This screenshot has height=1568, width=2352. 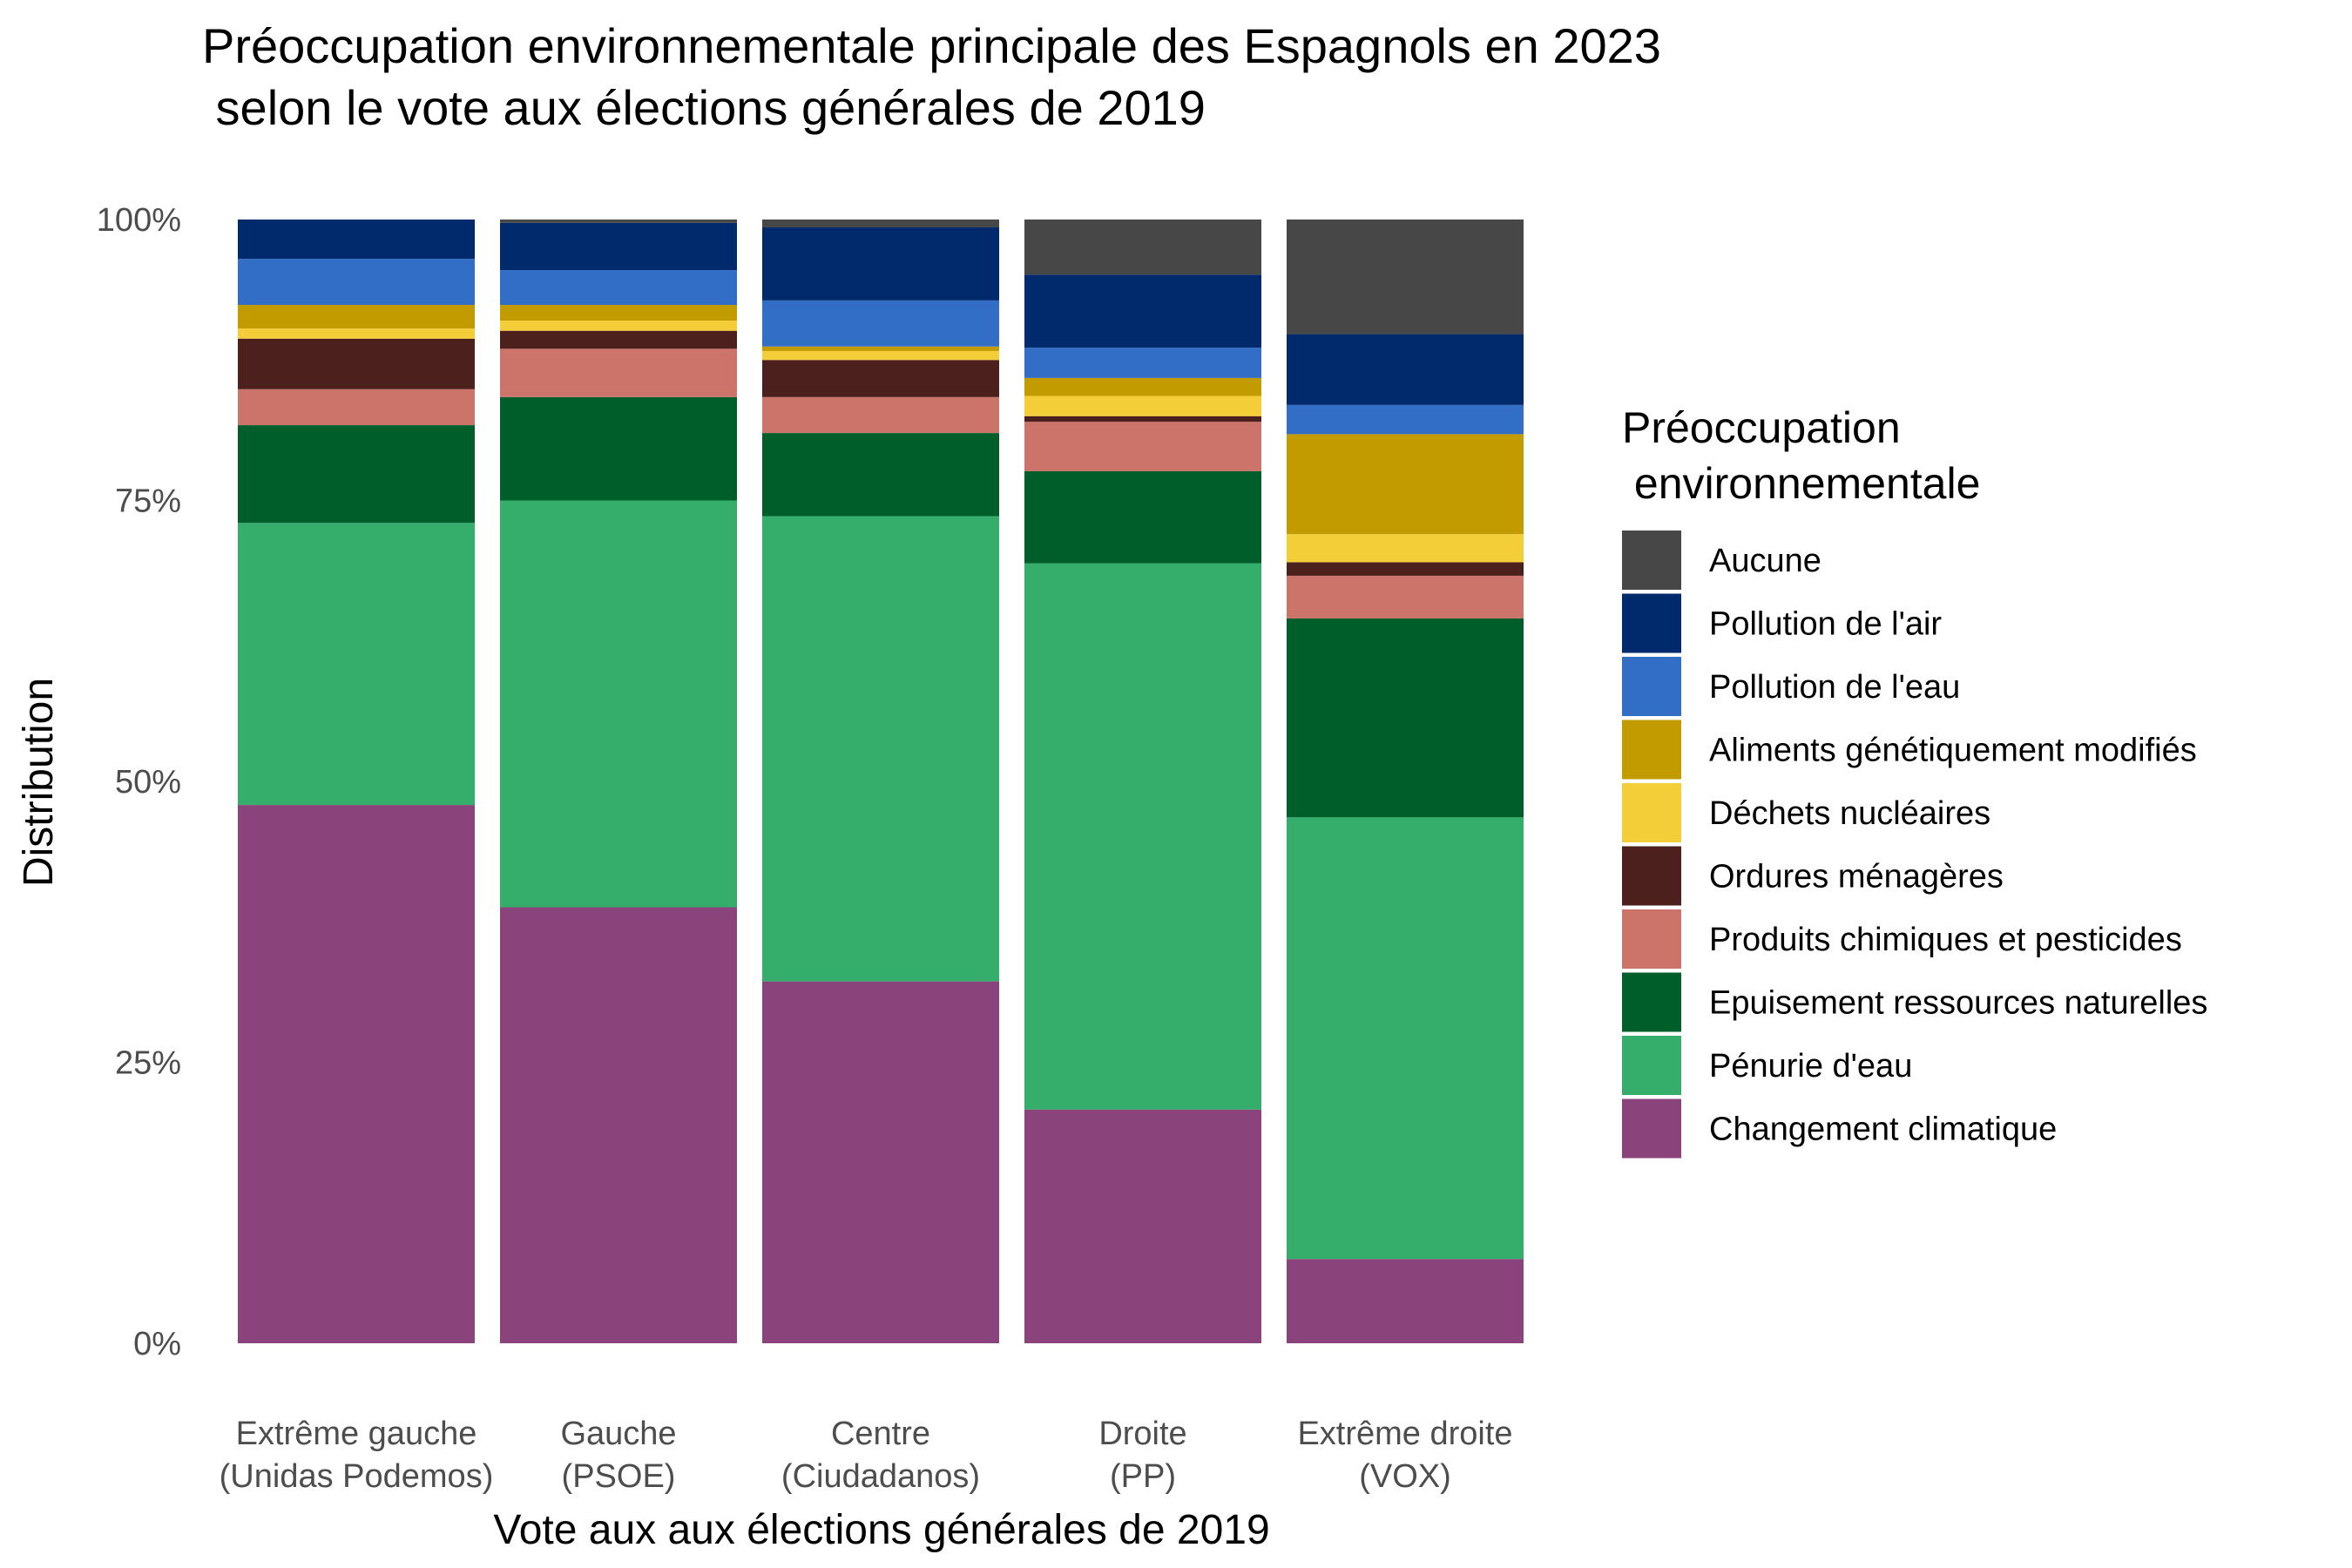 I want to click on y-axis: 0% 25% 50% 75% 100%, so click(x=139, y=782).